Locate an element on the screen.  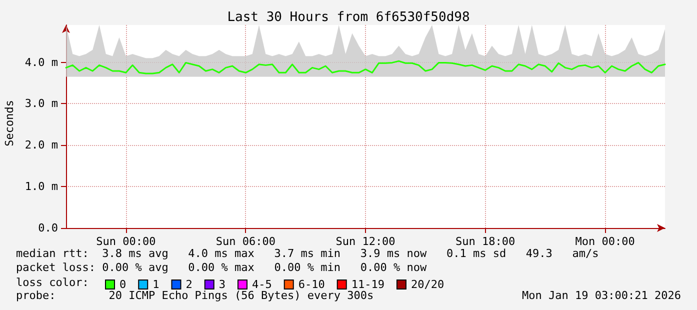
x-tick-label: Sun 06:00 is located at coordinates (246, 241).